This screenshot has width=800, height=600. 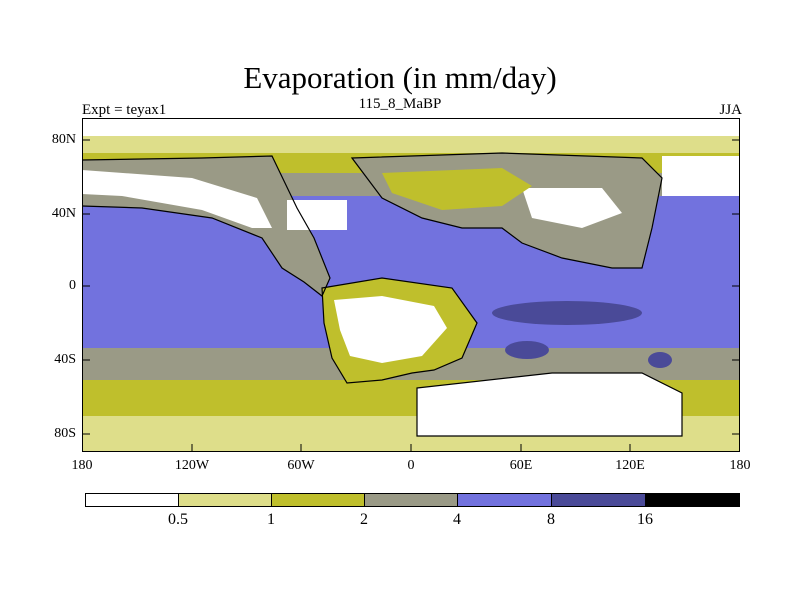 What do you see at coordinates (390, 329) in the screenshot?
I see `land-south-continent-dry` at bounding box center [390, 329].